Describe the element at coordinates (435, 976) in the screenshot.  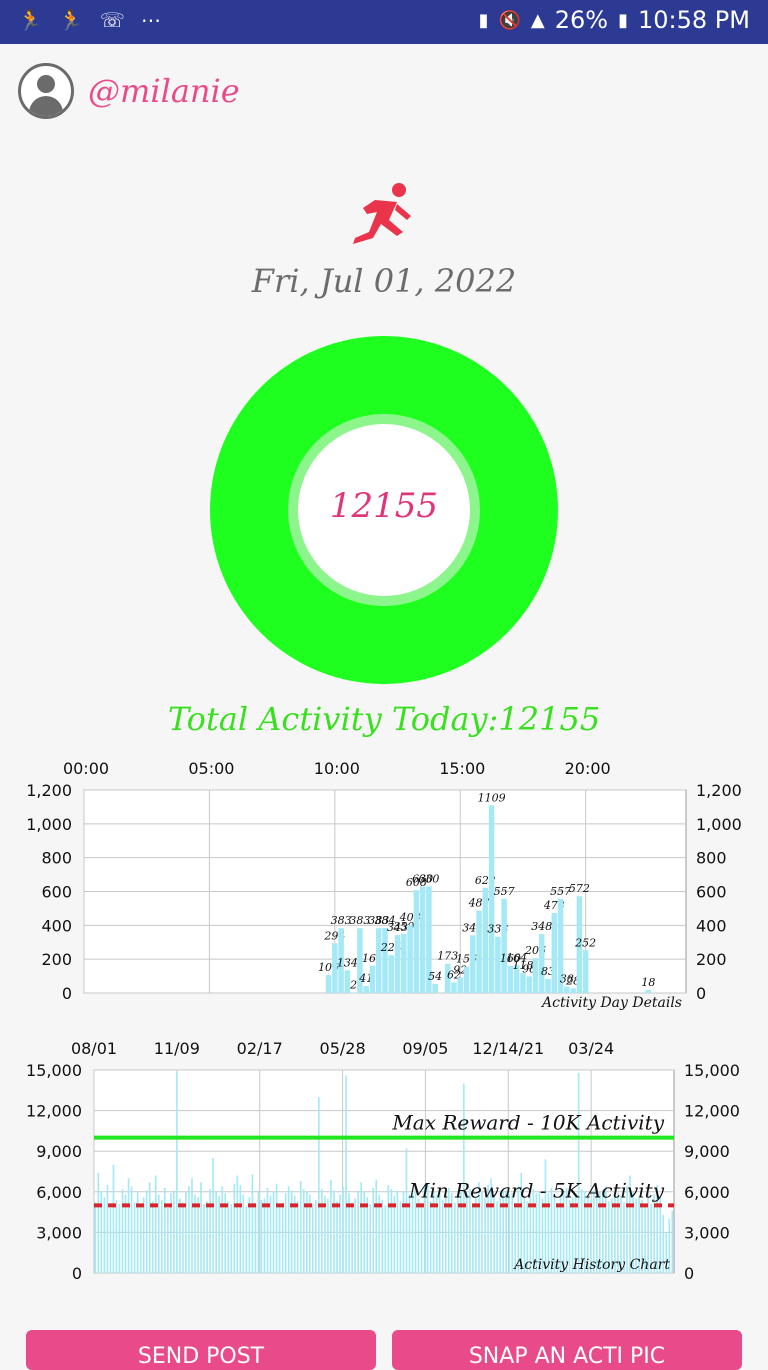
I see `bar-label: 54` at that location.